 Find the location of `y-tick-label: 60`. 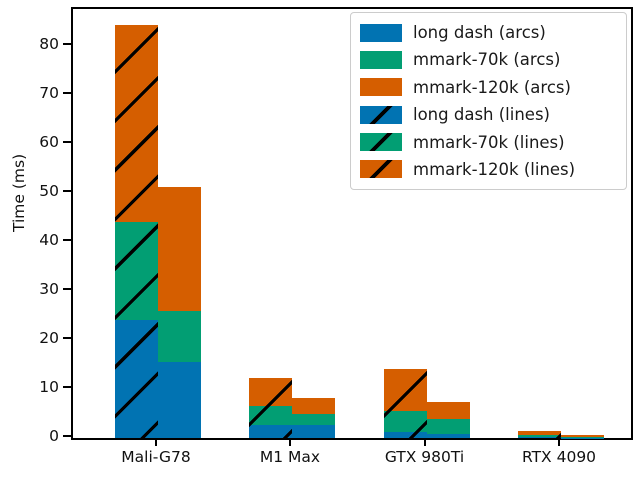

y-tick-label: 60 is located at coordinates (49, 141).